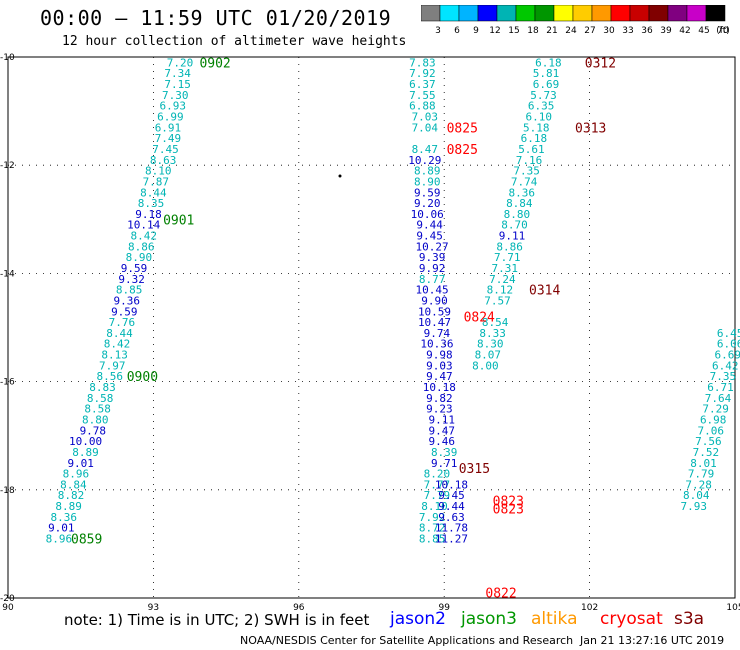  What do you see at coordinates (214, 63) in the screenshot?
I see `pass-time-label: 0902` at bounding box center [214, 63].